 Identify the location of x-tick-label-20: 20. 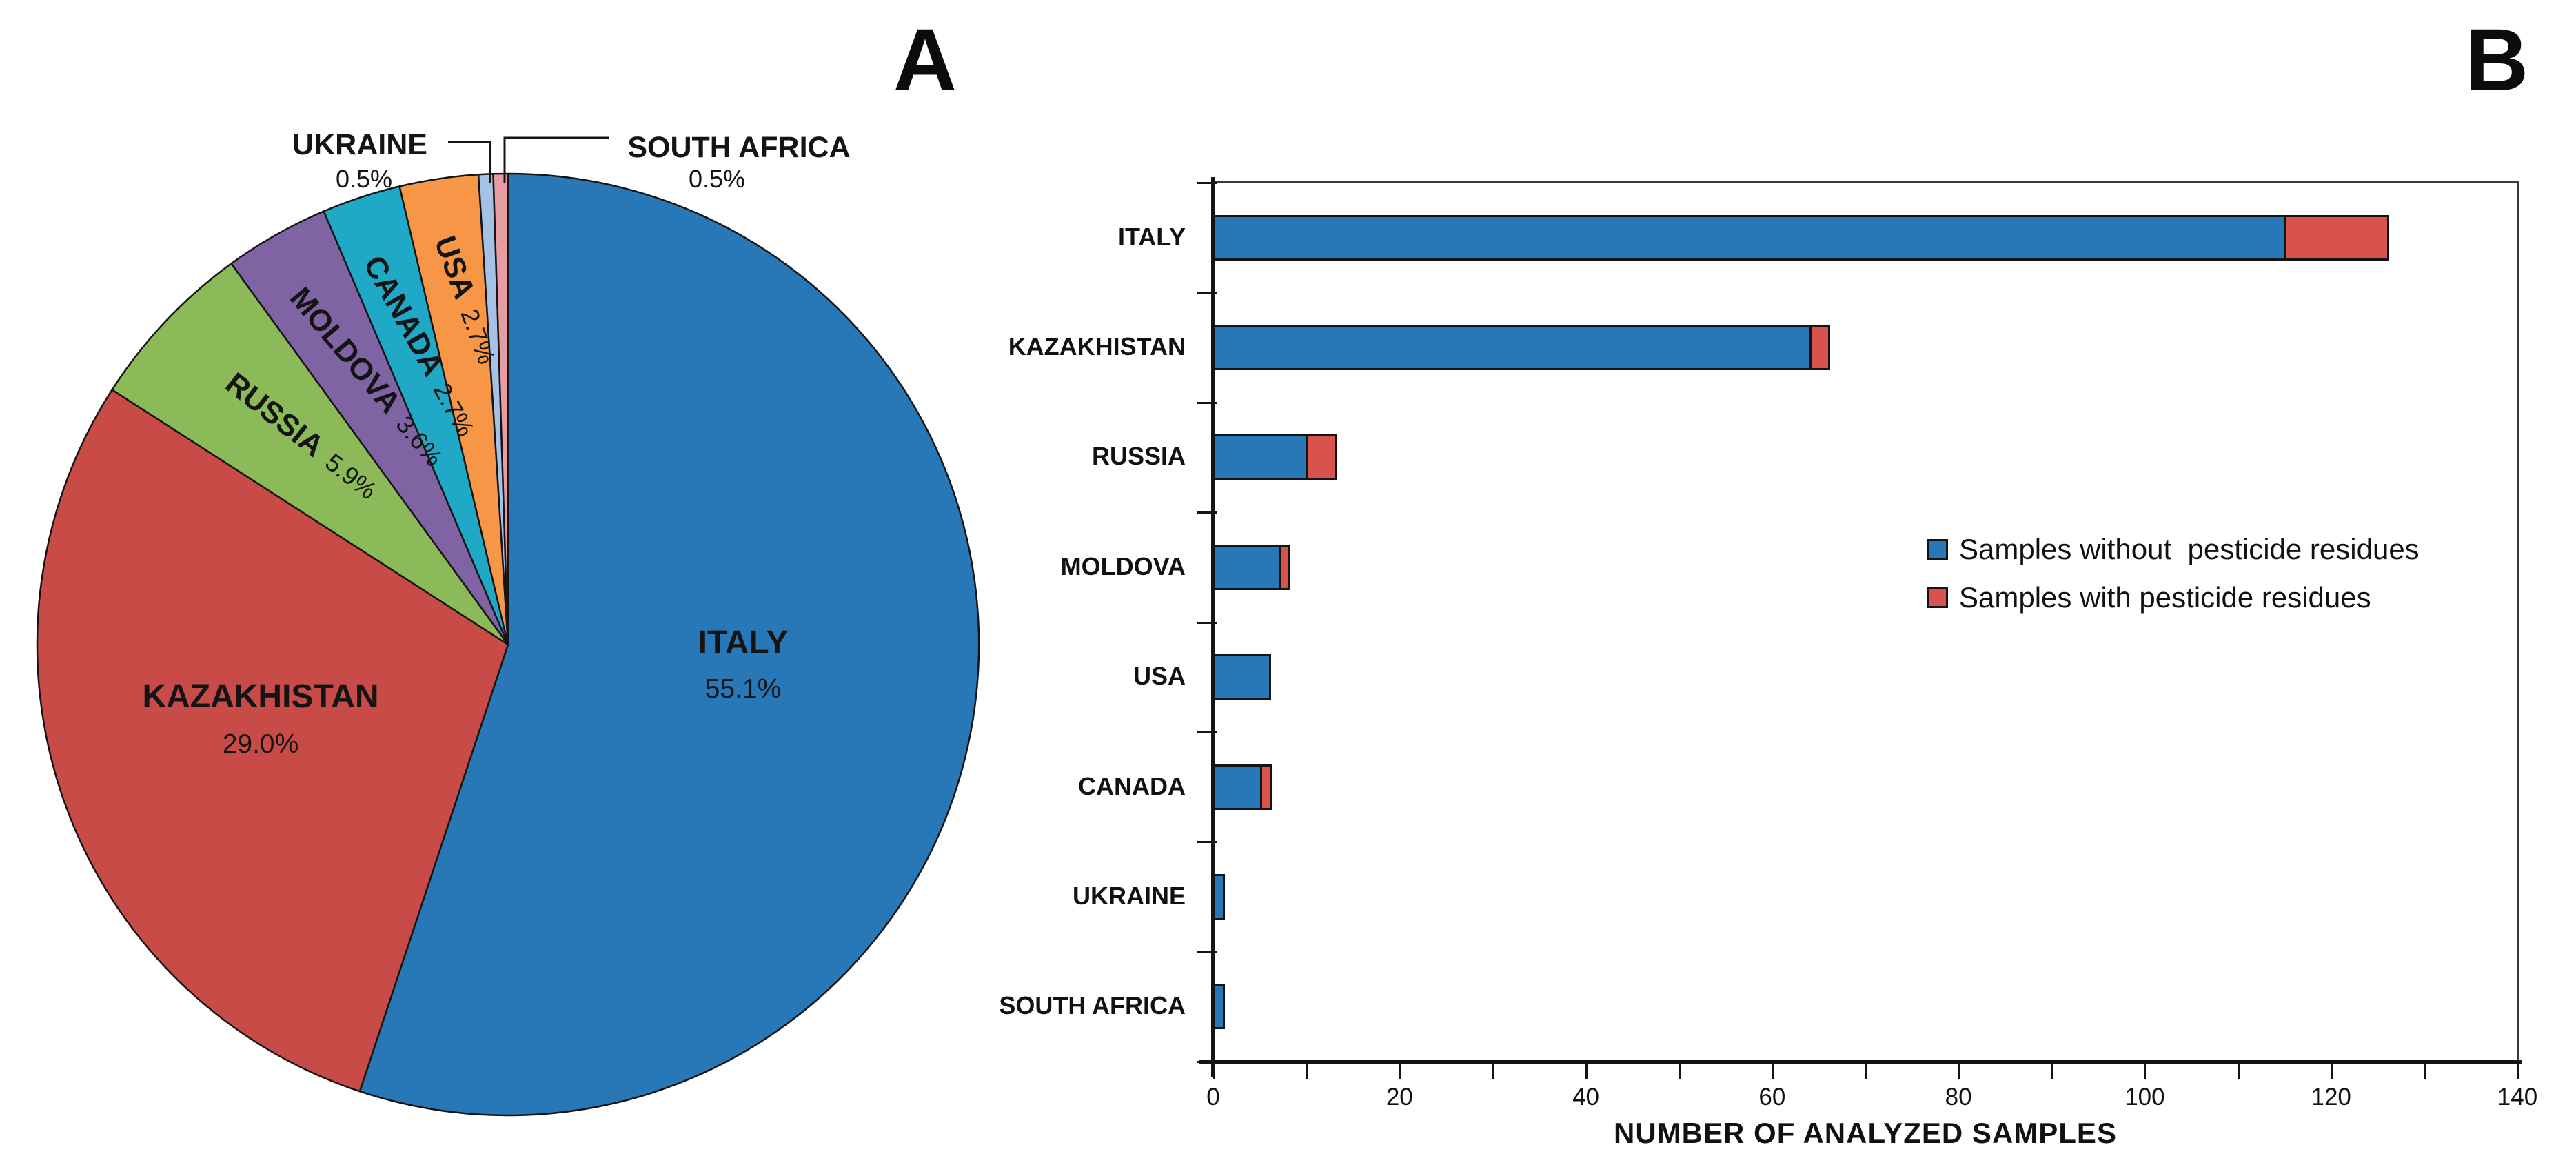
(1399, 1097).